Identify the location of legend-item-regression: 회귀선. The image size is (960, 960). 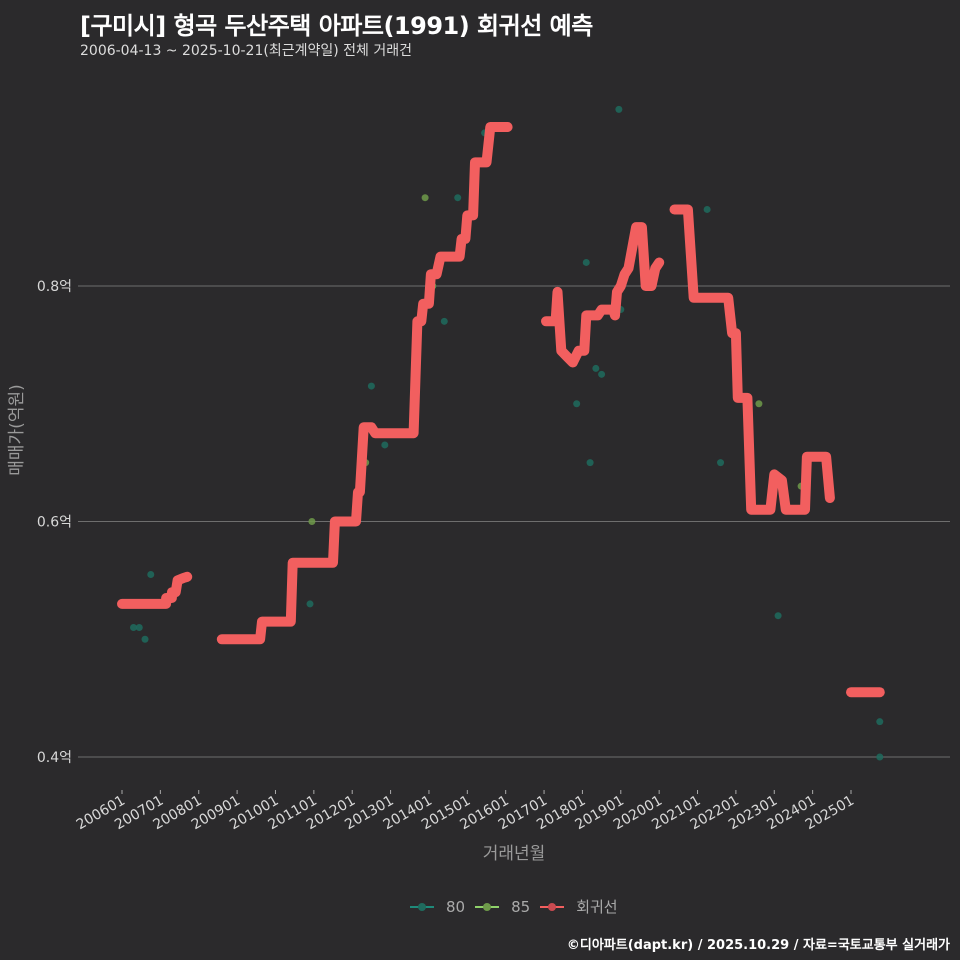
(579, 906).